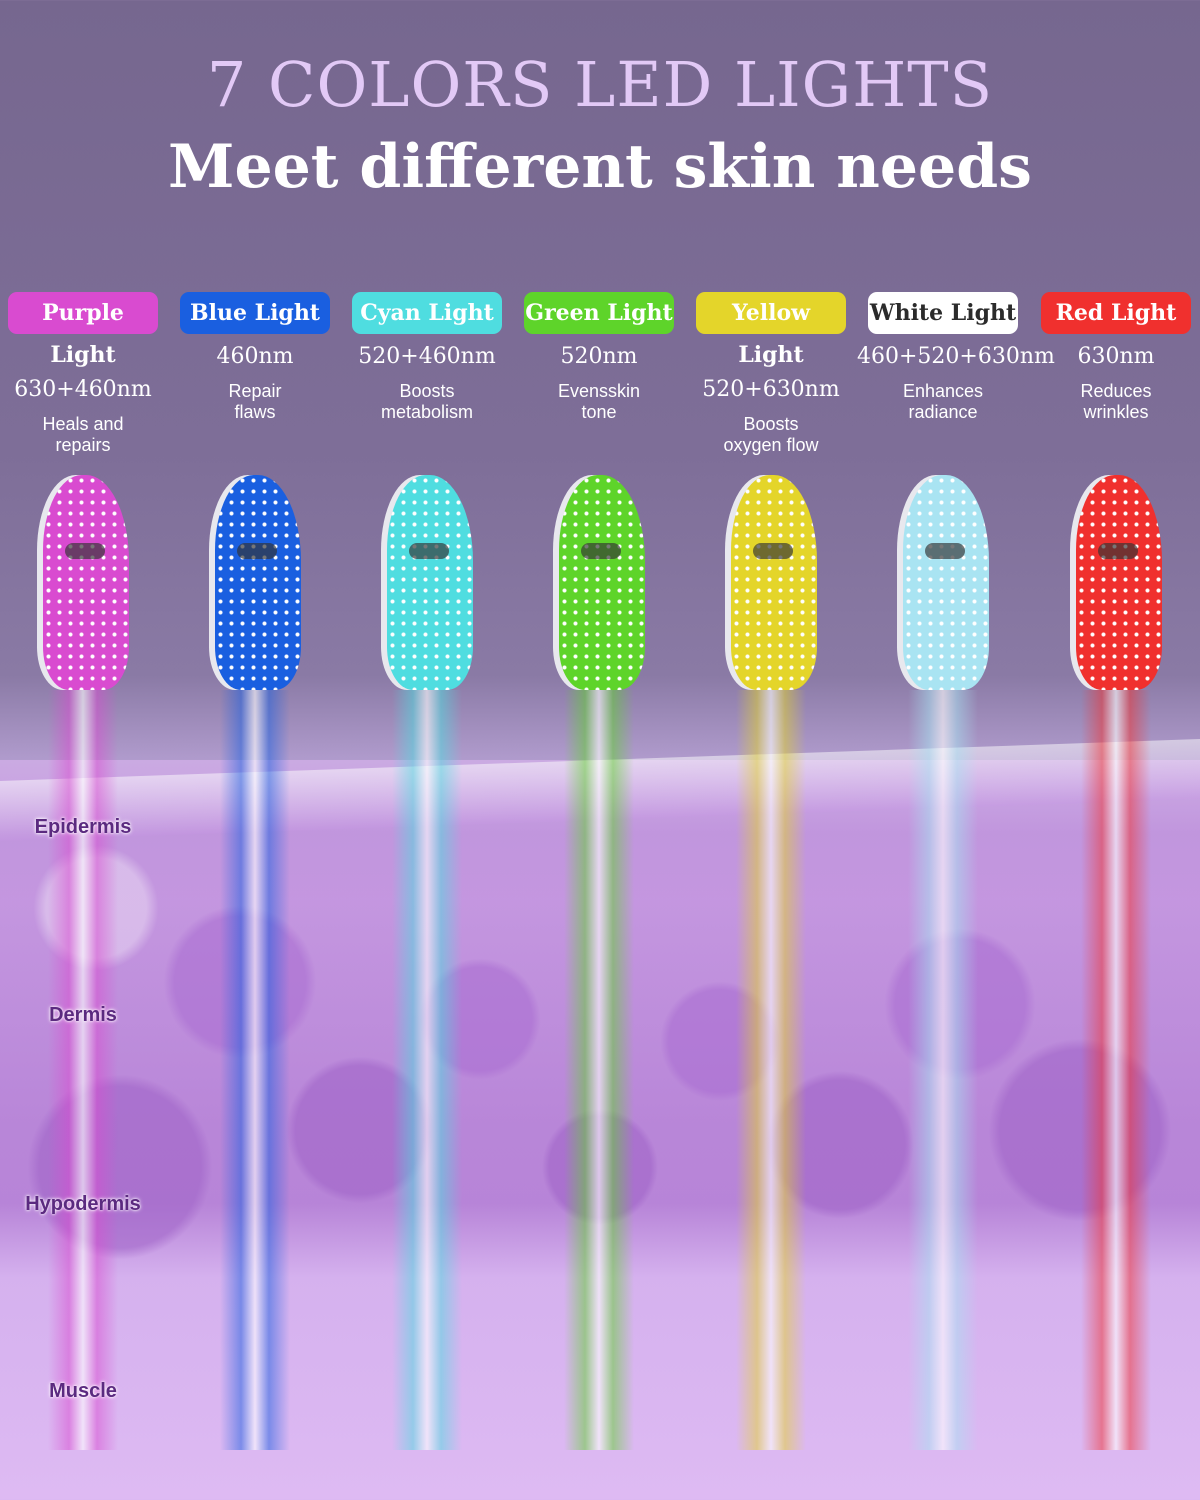  Describe the element at coordinates (1116, 1070) in the screenshot. I see `red-light-beam` at that location.